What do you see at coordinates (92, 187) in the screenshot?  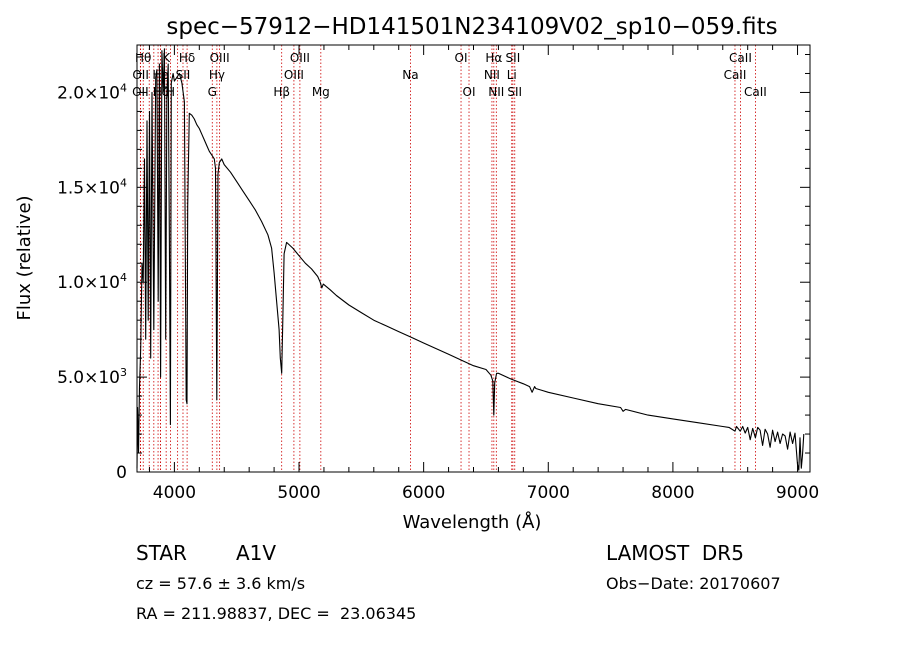 I see `y-tick-label-15000: 1.5×10⁴` at bounding box center [92, 187].